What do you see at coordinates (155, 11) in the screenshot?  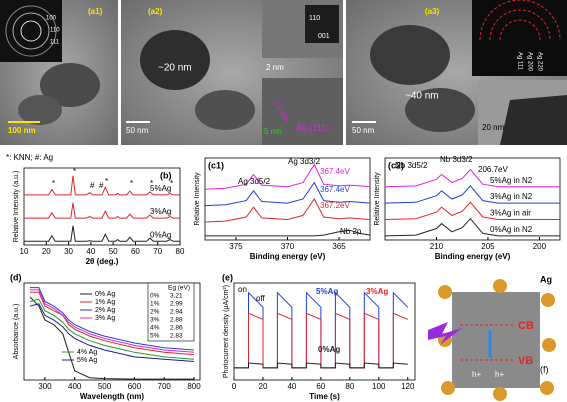 I see `panel-label: (a2)` at bounding box center [155, 11].